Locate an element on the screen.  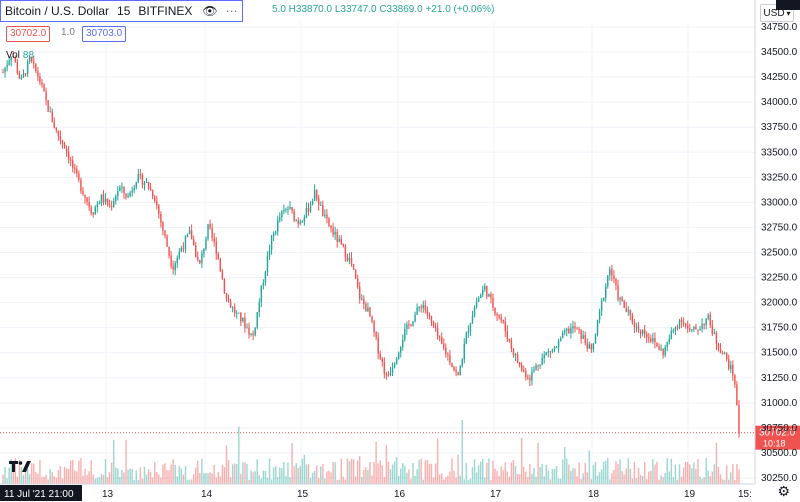
eye-icon: 👁 is located at coordinates (210, 11).